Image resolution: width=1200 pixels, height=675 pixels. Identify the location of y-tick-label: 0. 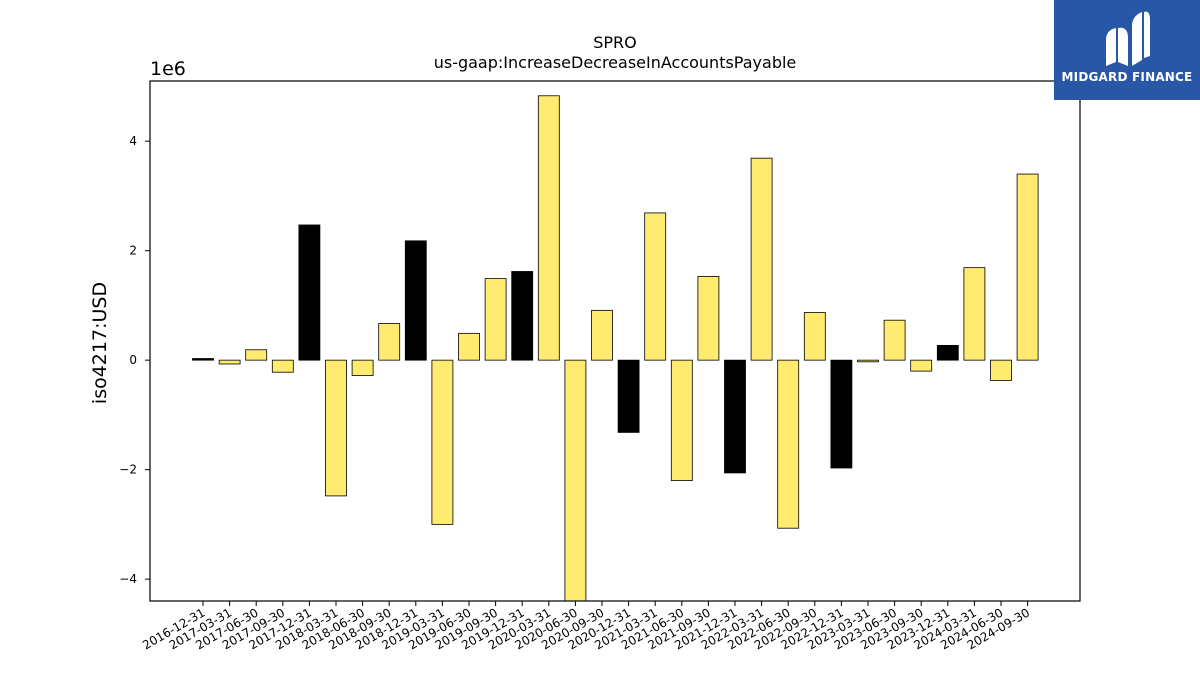
(133, 360).